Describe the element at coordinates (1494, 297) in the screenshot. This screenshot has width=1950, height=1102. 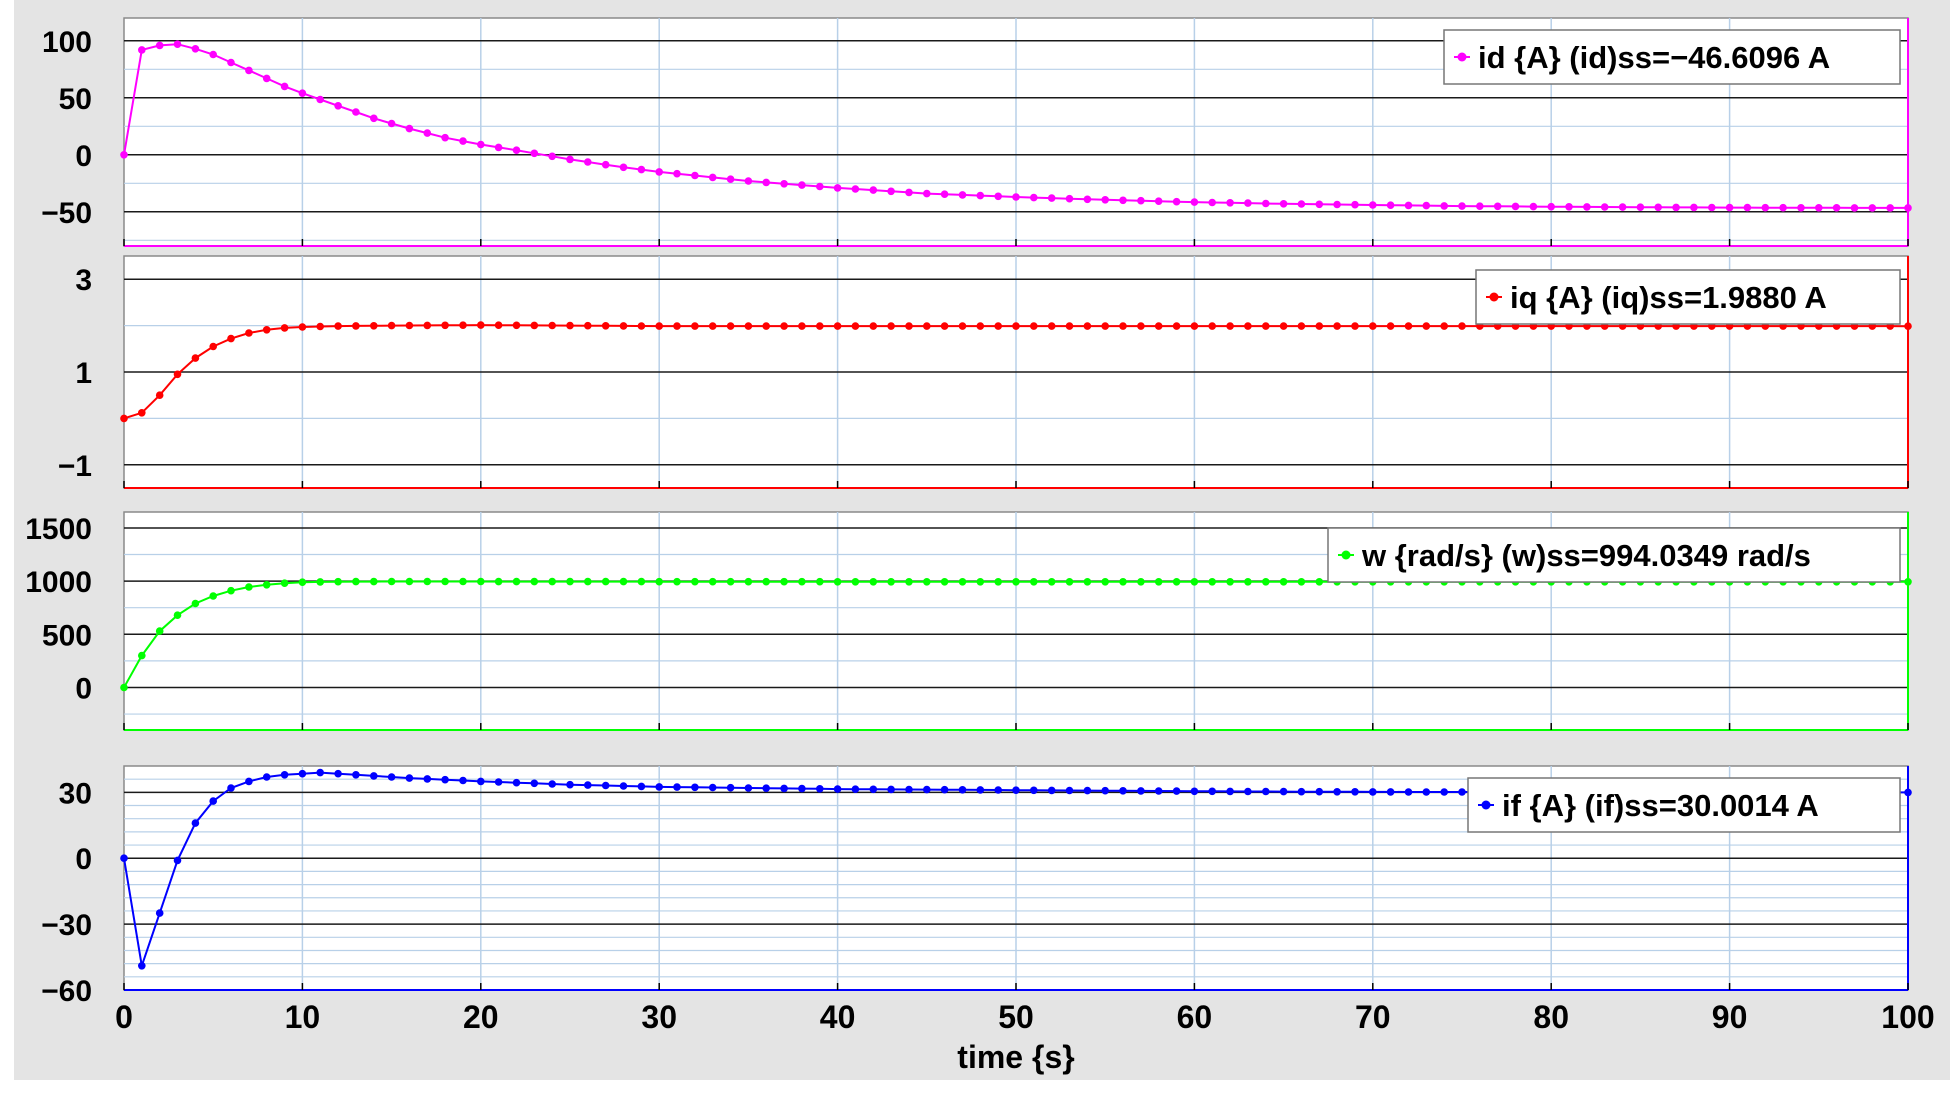
I see `legend-marker-swatch` at that location.